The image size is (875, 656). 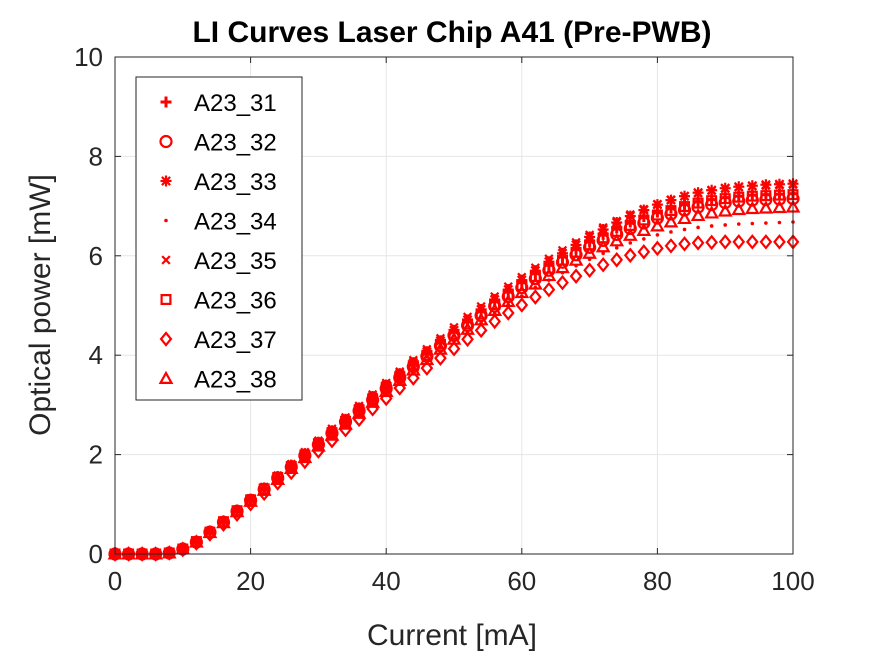 What do you see at coordinates (115, 581) in the screenshot?
I see `x-tick-label: 0` at bounding box center [115, 581].